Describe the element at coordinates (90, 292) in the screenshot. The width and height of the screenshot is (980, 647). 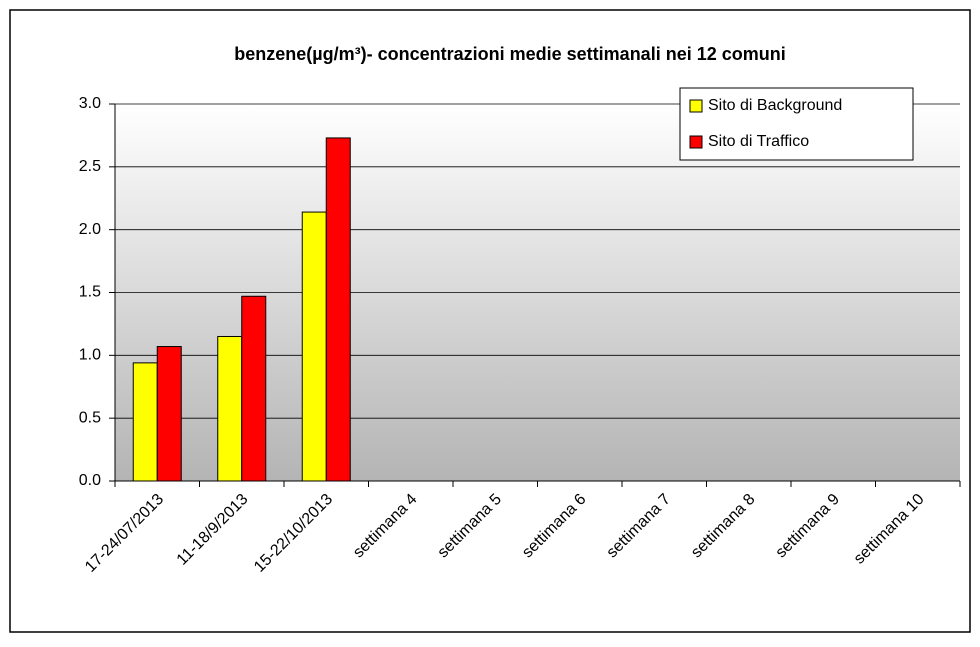
I see `y-tick-label: 1.5` at that location.